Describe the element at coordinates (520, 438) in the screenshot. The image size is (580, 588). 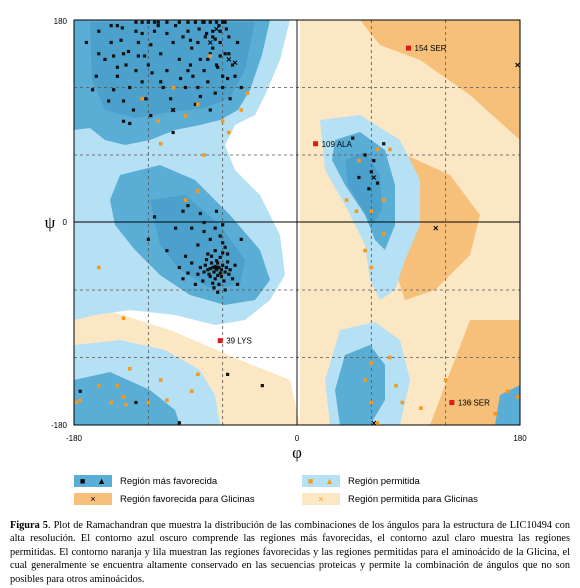
I see `x-tick-max: 180` at that location.